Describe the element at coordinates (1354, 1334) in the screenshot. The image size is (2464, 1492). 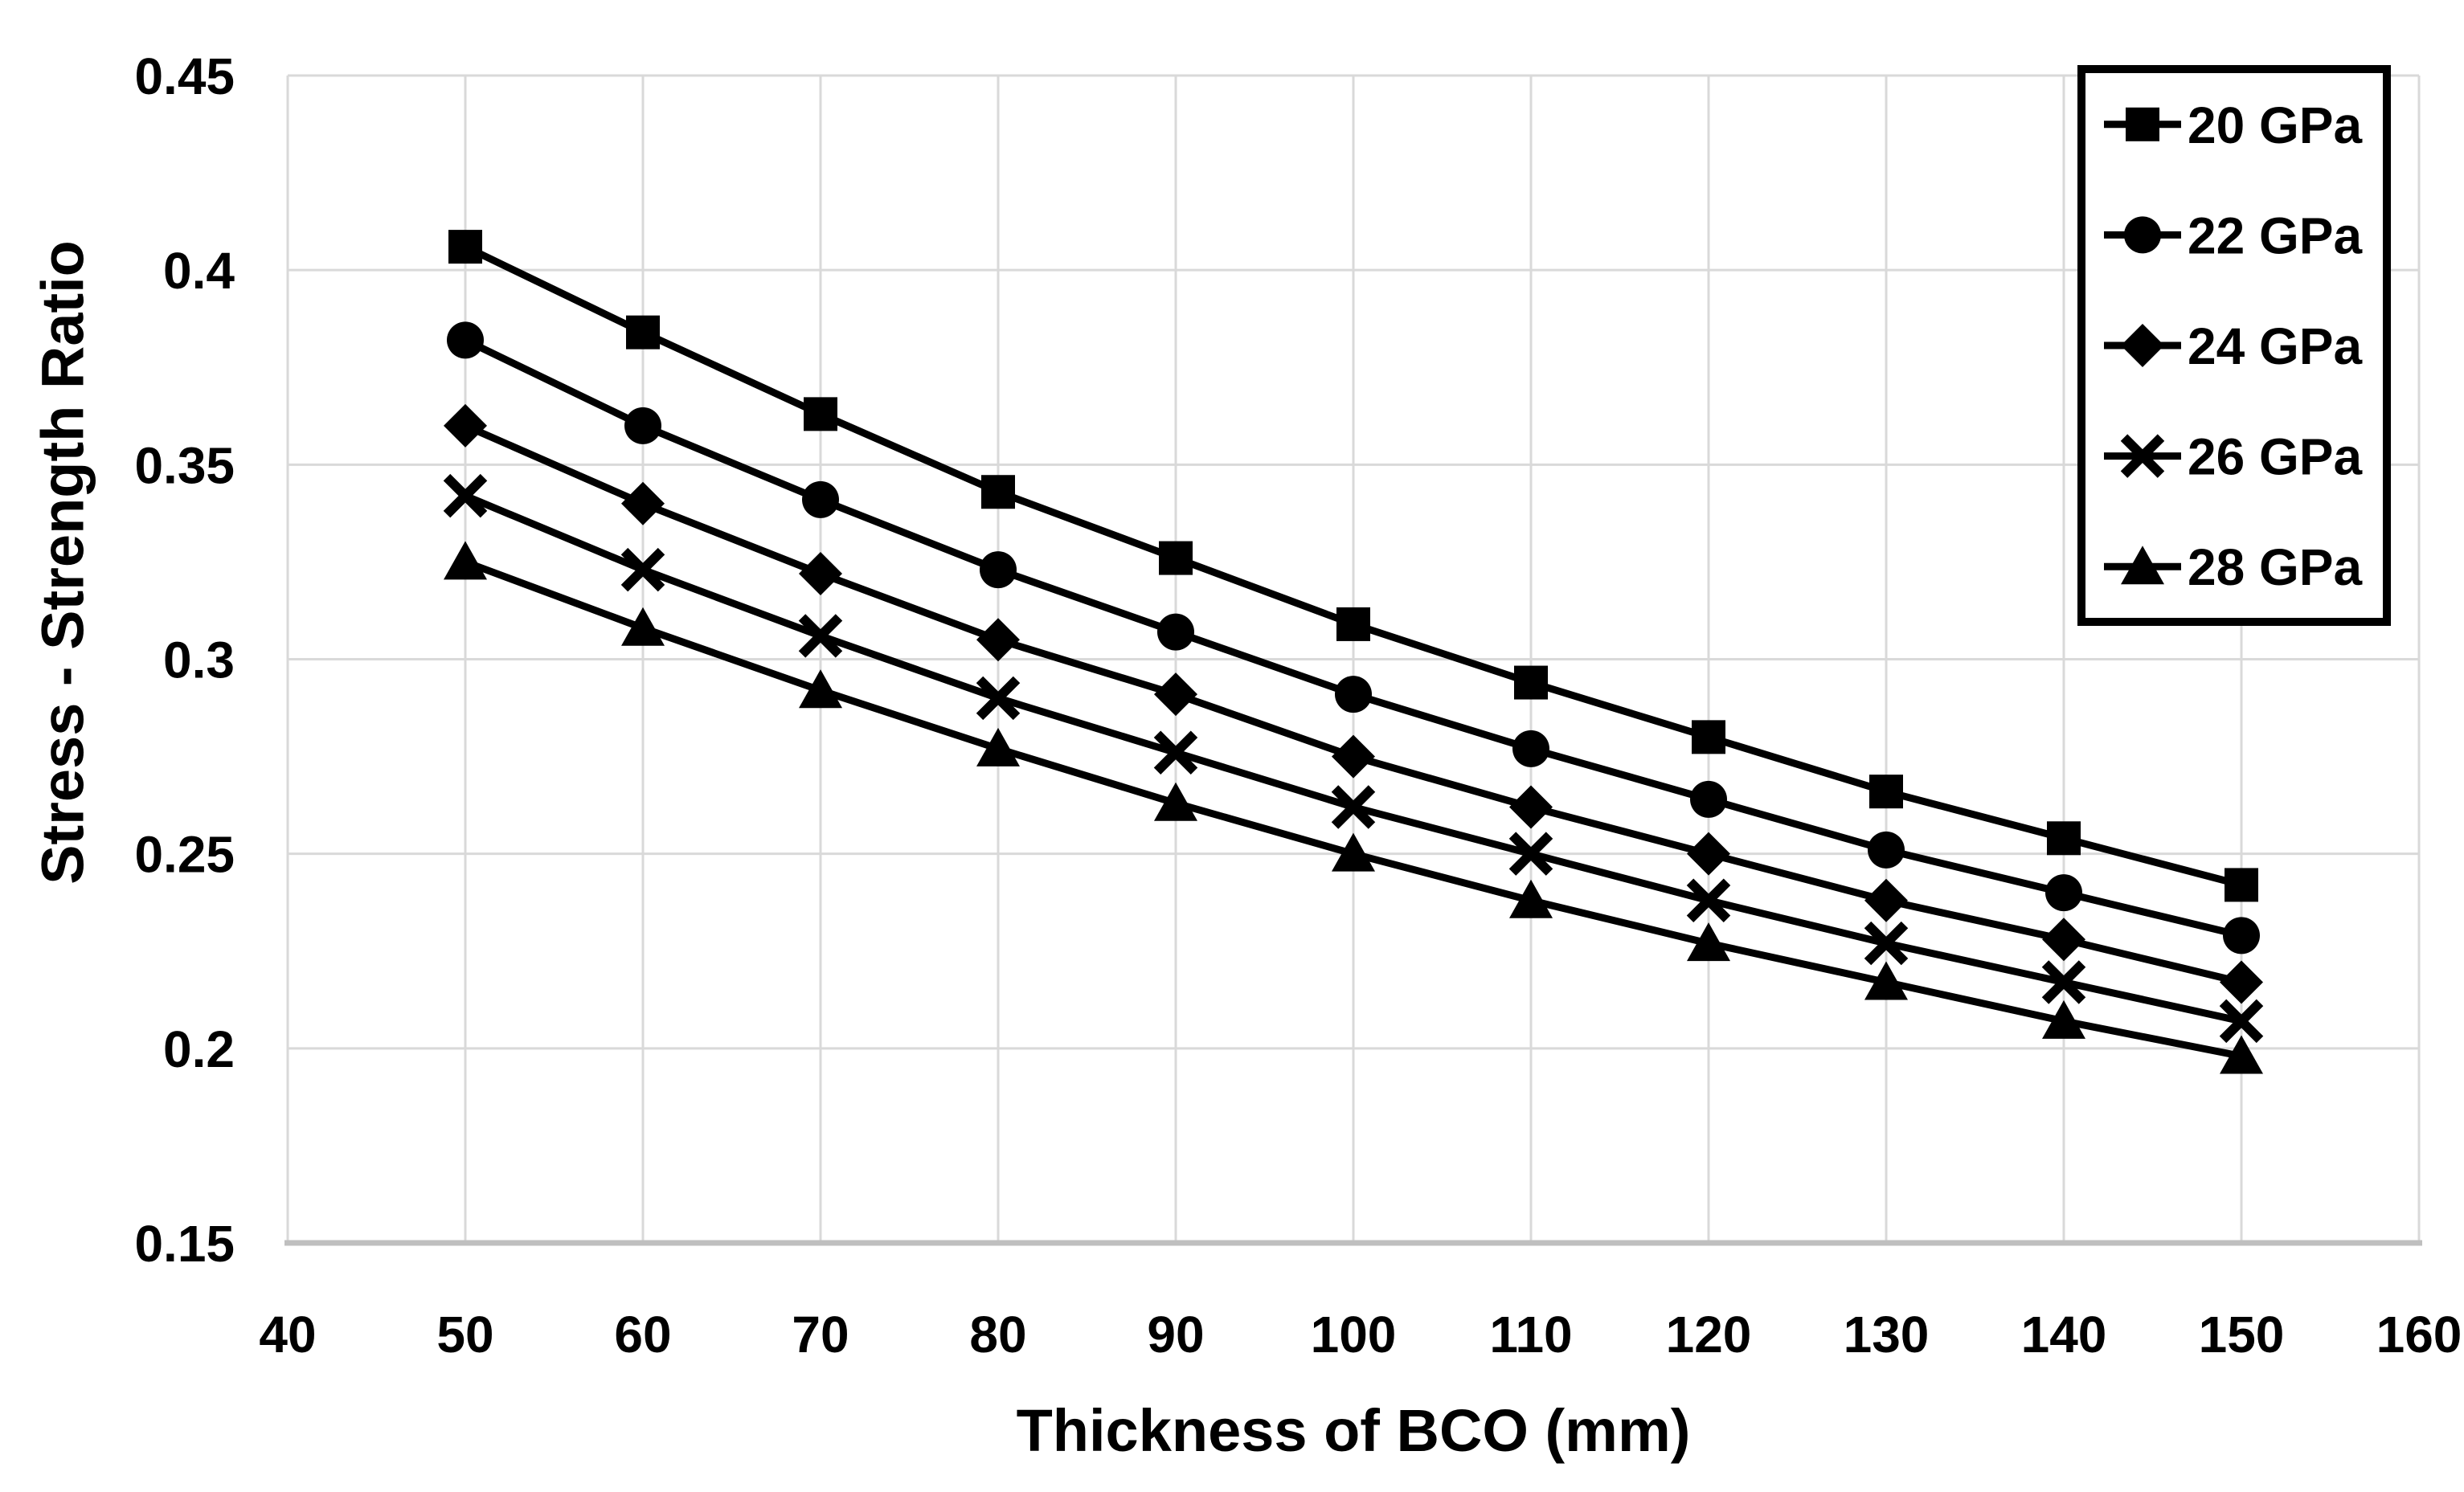
I see `x-tick-label: 100` at that location.